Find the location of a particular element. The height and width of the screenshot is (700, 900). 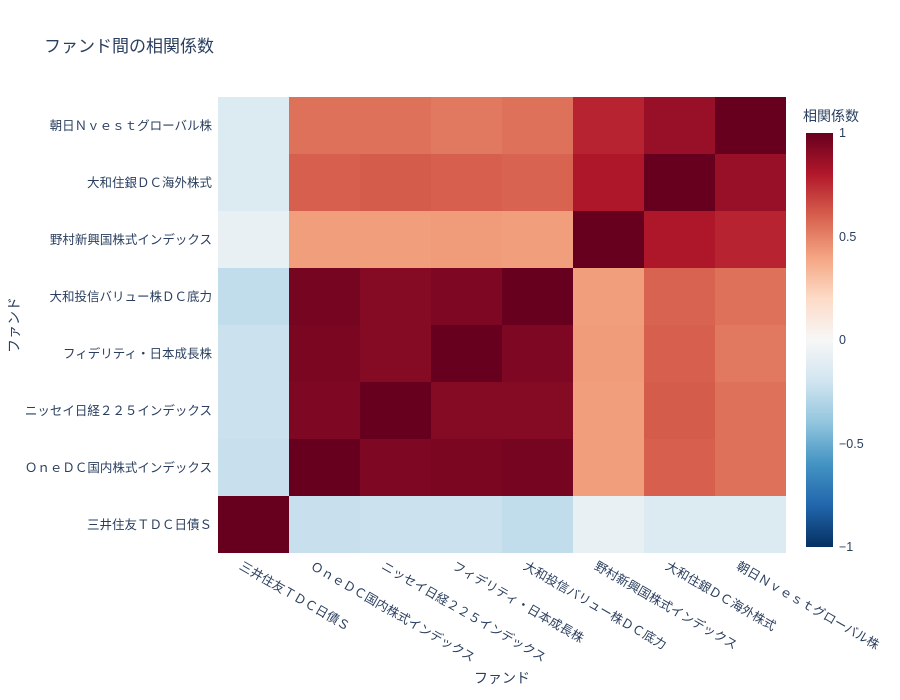

colorbar-gradient is located at coordinates (819, 340).